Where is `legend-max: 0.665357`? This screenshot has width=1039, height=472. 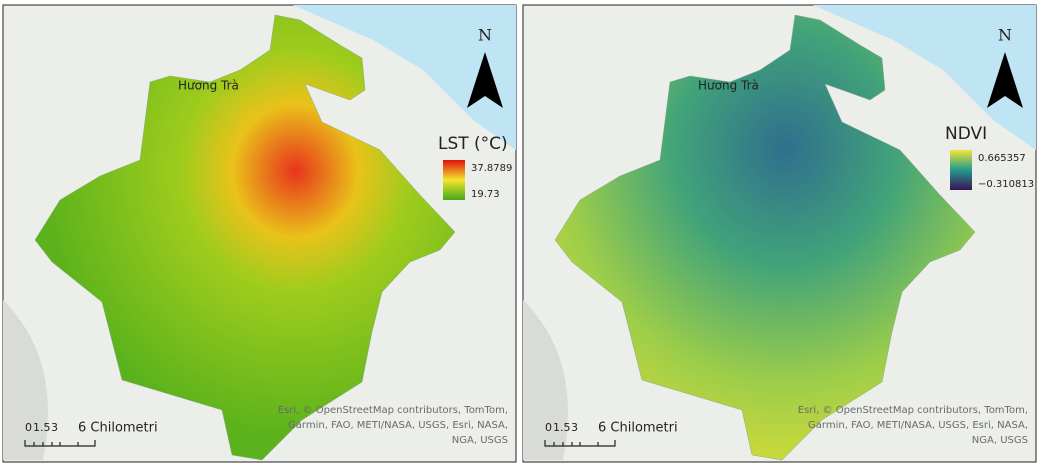
legend-max: 0.665357 is located at coordinates (1002, 158).